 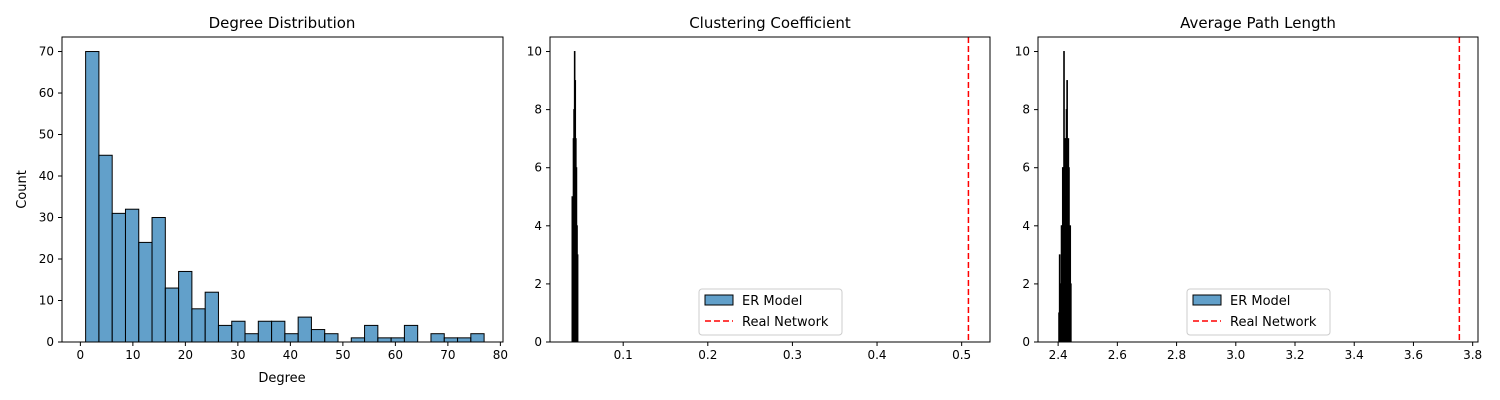 I want to click on x-axis-label: Degree, so click(x=281, y=378).